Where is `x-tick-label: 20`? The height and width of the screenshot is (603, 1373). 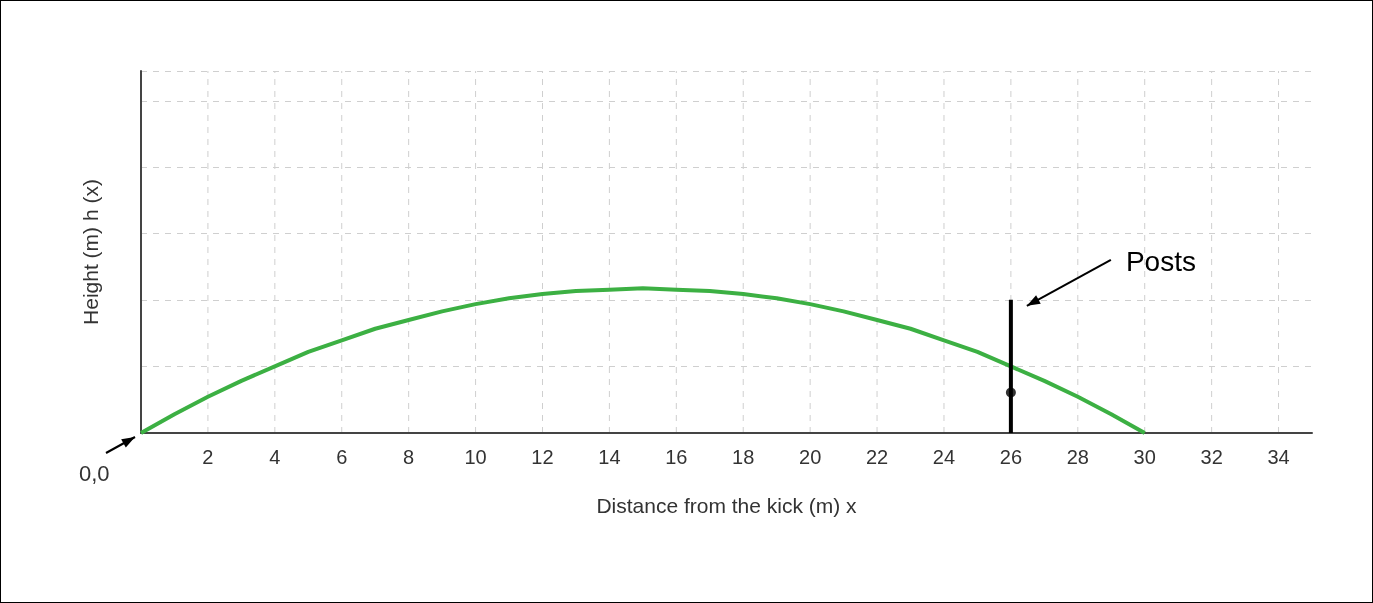
x-tick-label: 20 is located at coordinates (810, 457).